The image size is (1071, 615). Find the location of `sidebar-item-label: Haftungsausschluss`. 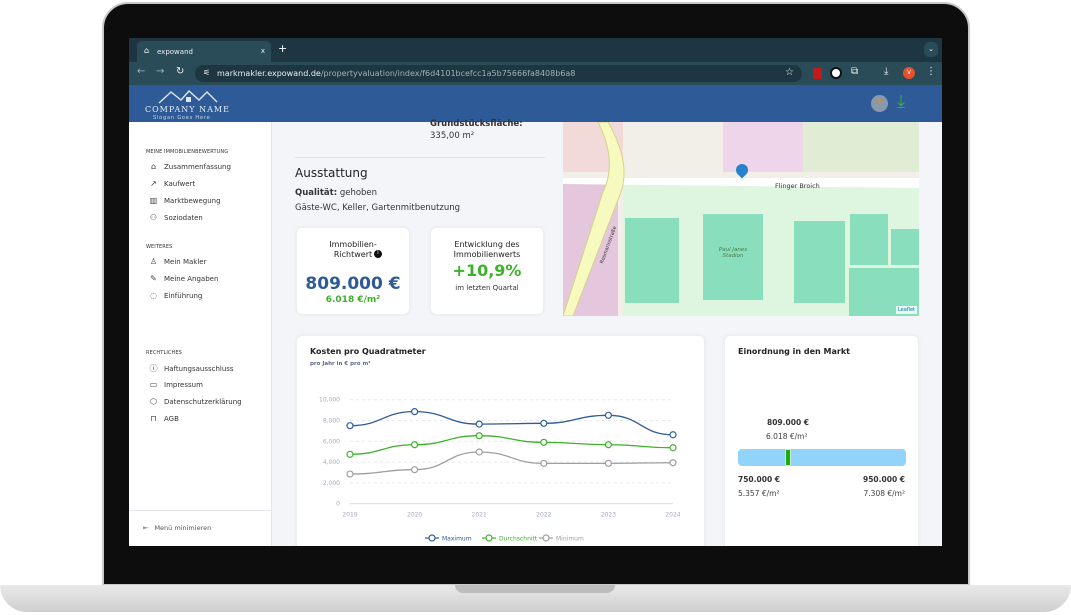

sidebar-item-label: Haftungsausschluss is located at coordinates (199, 368).